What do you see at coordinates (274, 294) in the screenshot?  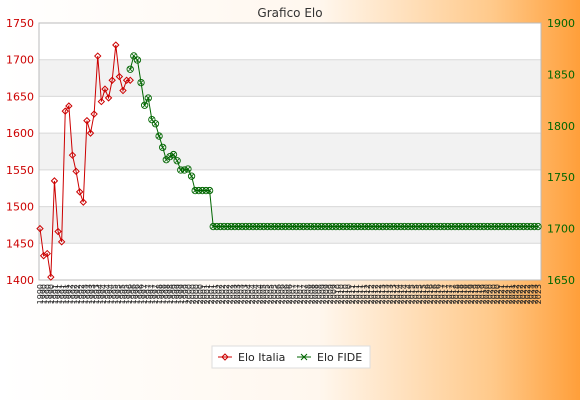 I see `x-tick-label: 2005` at bounding box center [274, 294].